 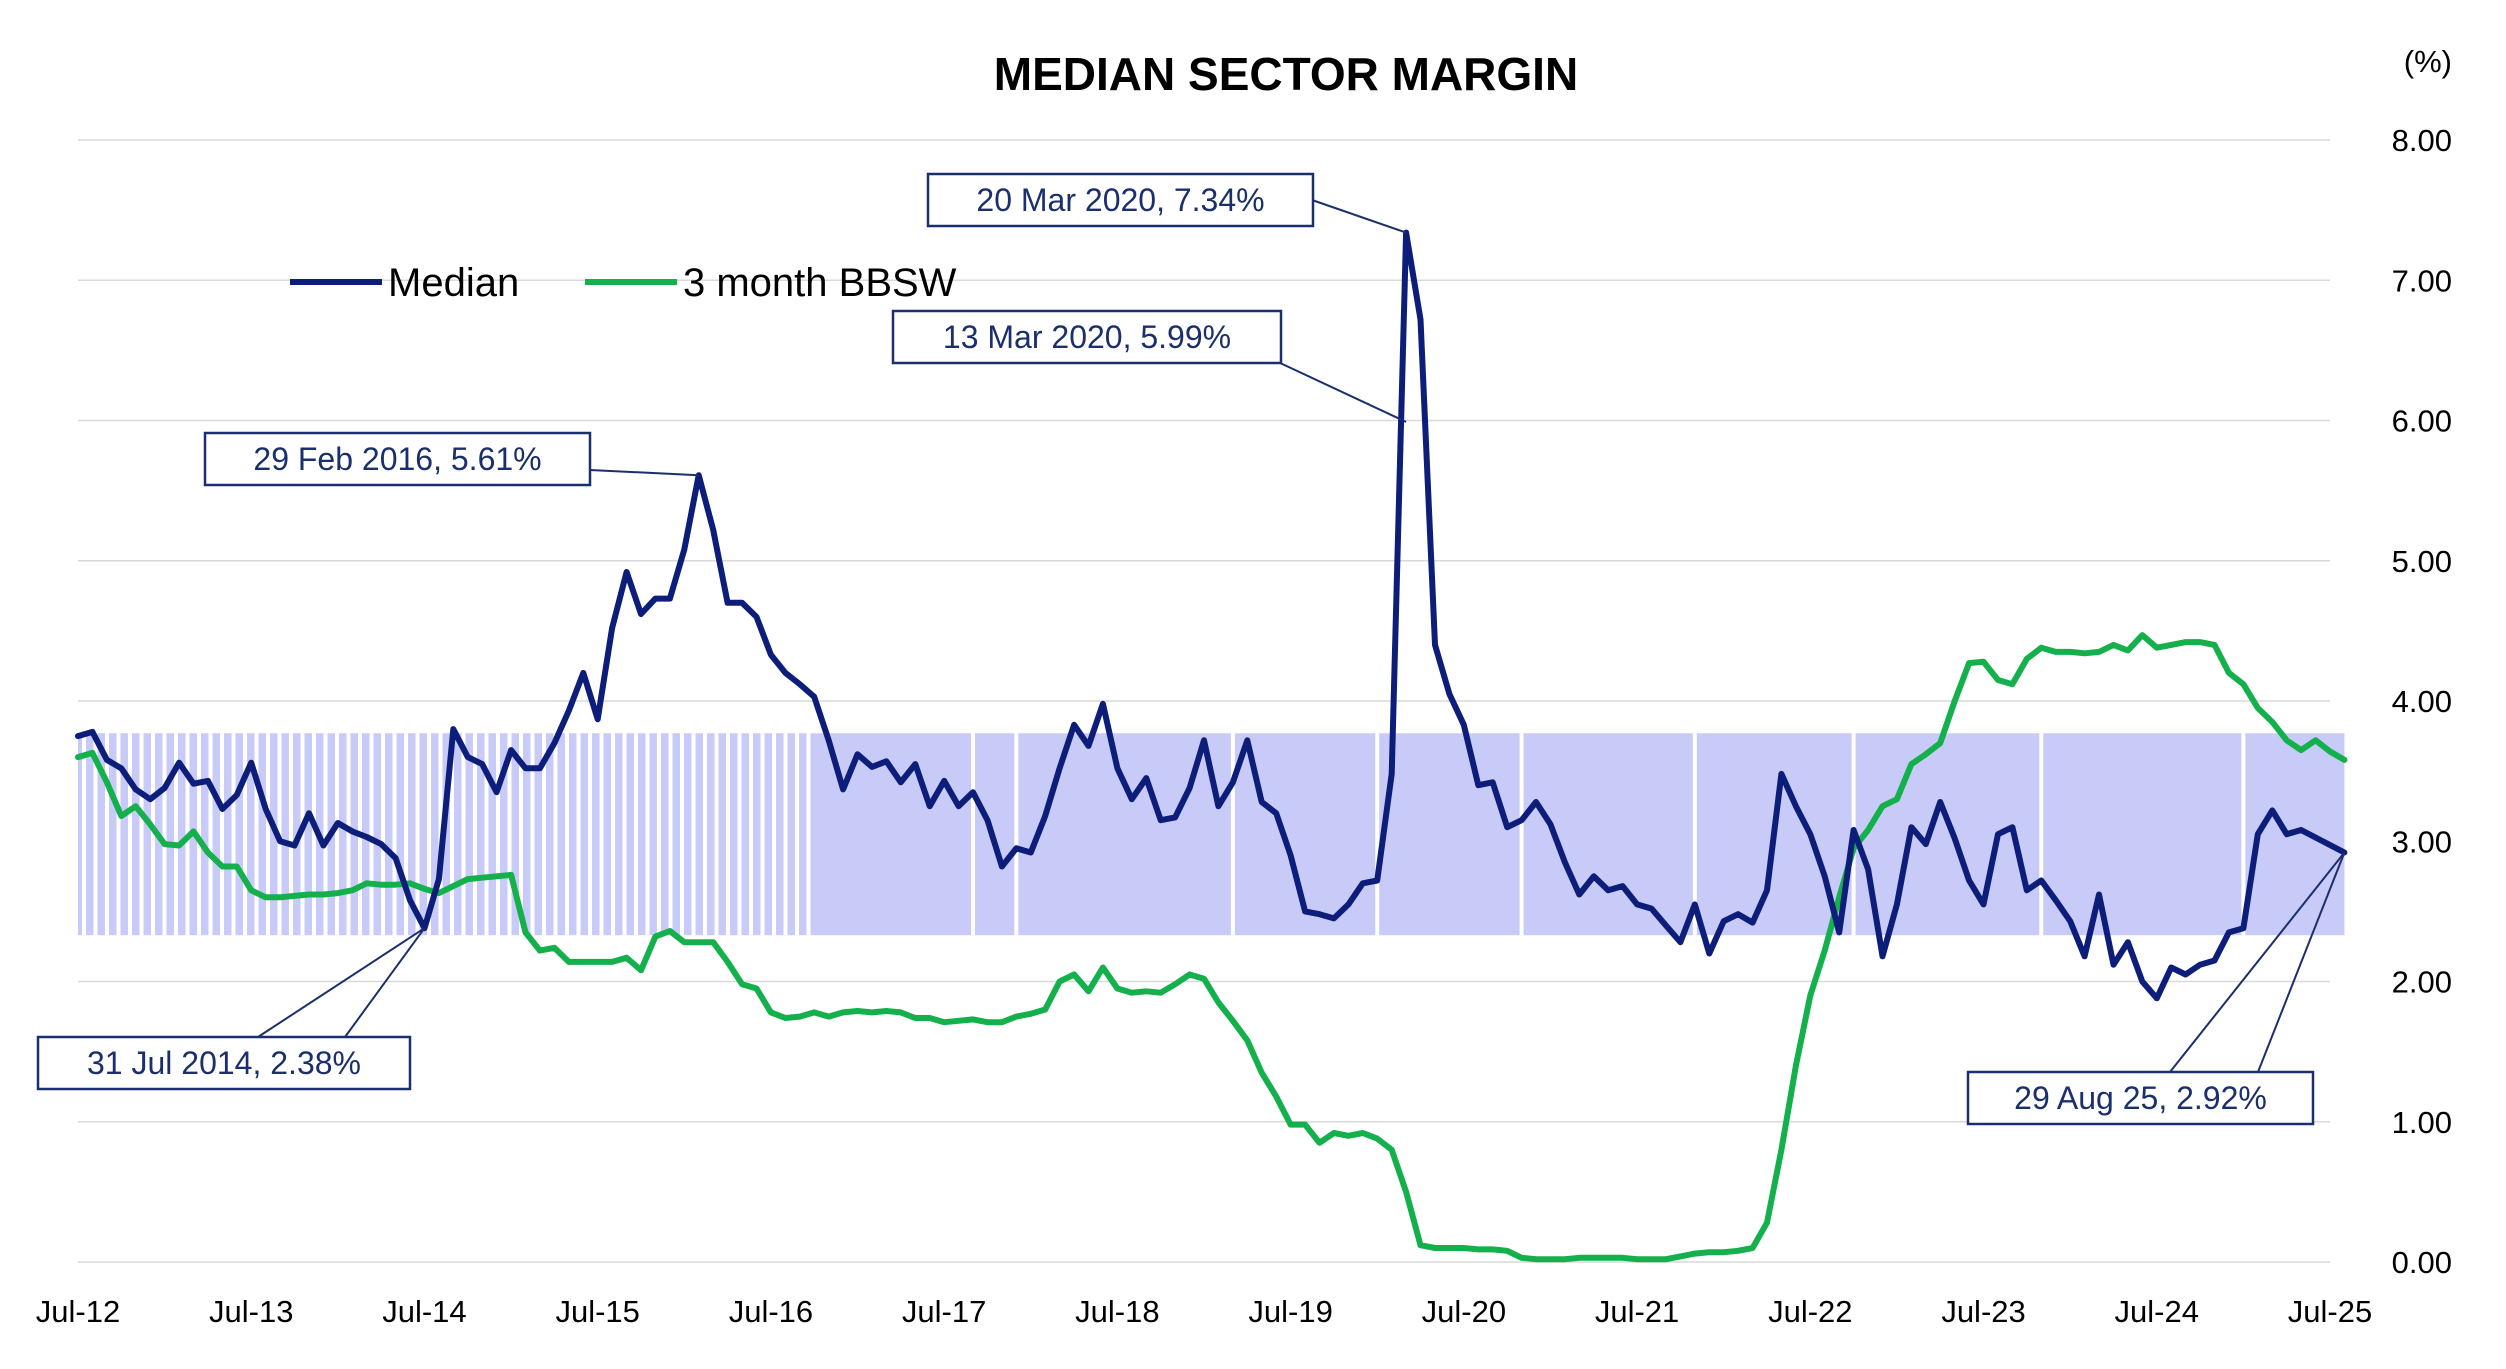 What do you see at coordinates (2422, 982) in the screenshot?
I see `y-tick-label: 2.00` at bounding box center [2422, 982].